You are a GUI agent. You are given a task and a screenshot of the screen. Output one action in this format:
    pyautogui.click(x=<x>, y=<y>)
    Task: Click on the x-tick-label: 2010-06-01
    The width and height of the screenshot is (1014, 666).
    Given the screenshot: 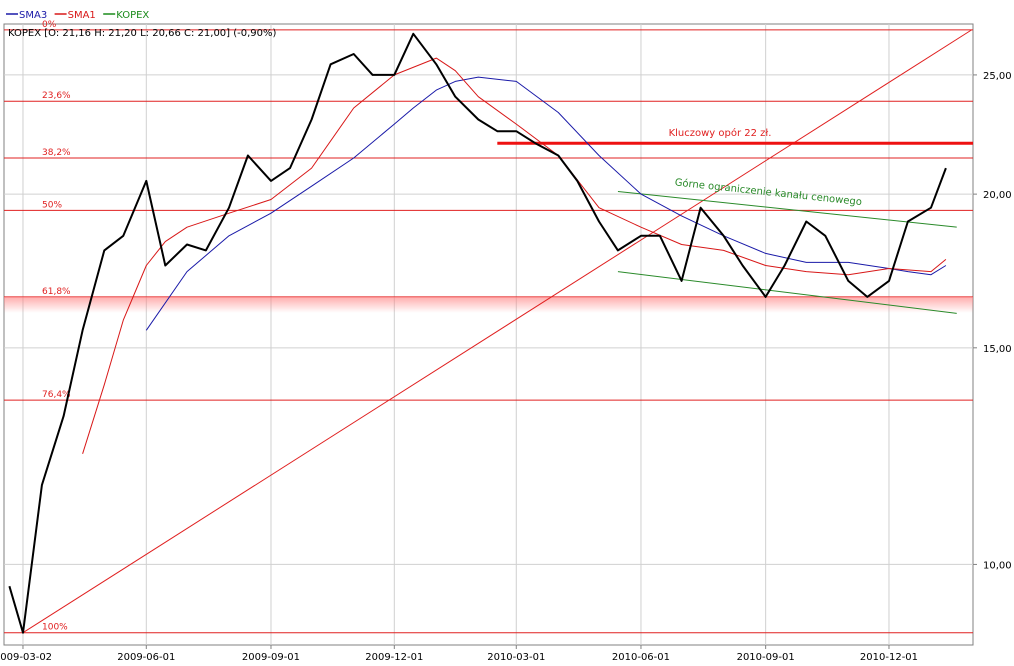 What is the action you would take?
    pyautogui.click(x=641, y=657)
    